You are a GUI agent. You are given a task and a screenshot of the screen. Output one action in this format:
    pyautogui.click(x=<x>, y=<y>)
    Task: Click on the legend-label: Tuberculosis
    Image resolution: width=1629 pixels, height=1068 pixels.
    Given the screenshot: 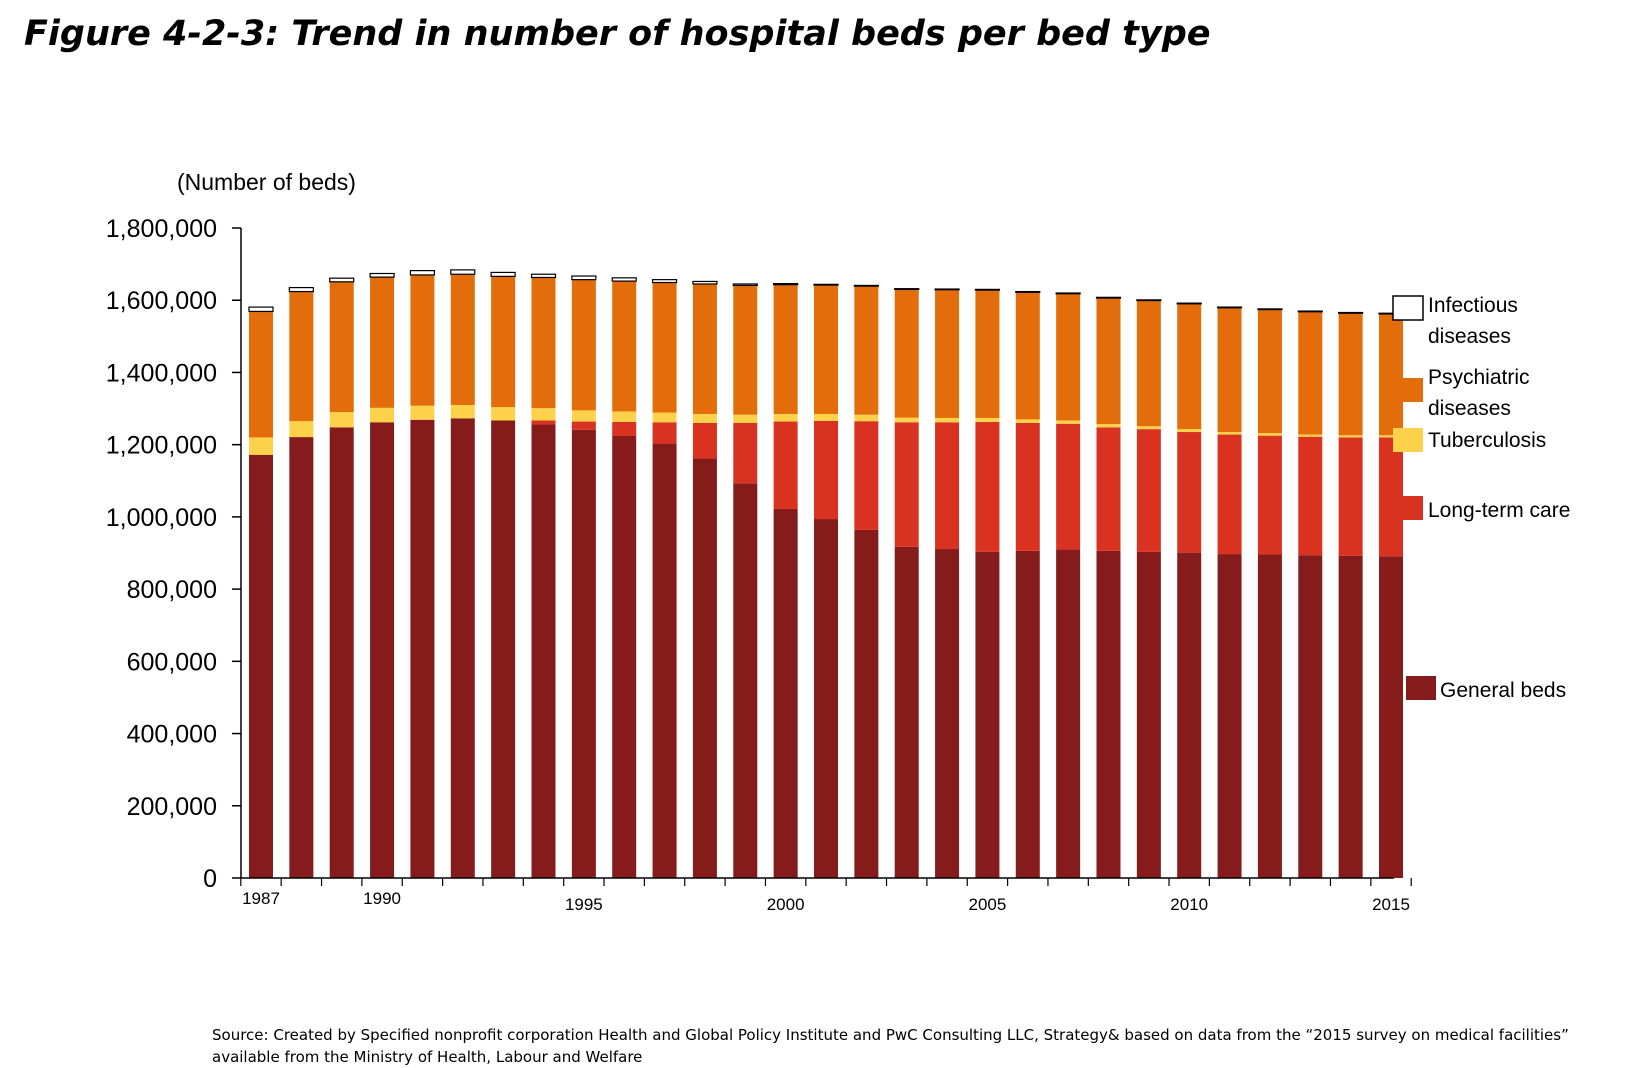 What is the action you would take?
    pyautogui.click(x=1487, y=440)
    